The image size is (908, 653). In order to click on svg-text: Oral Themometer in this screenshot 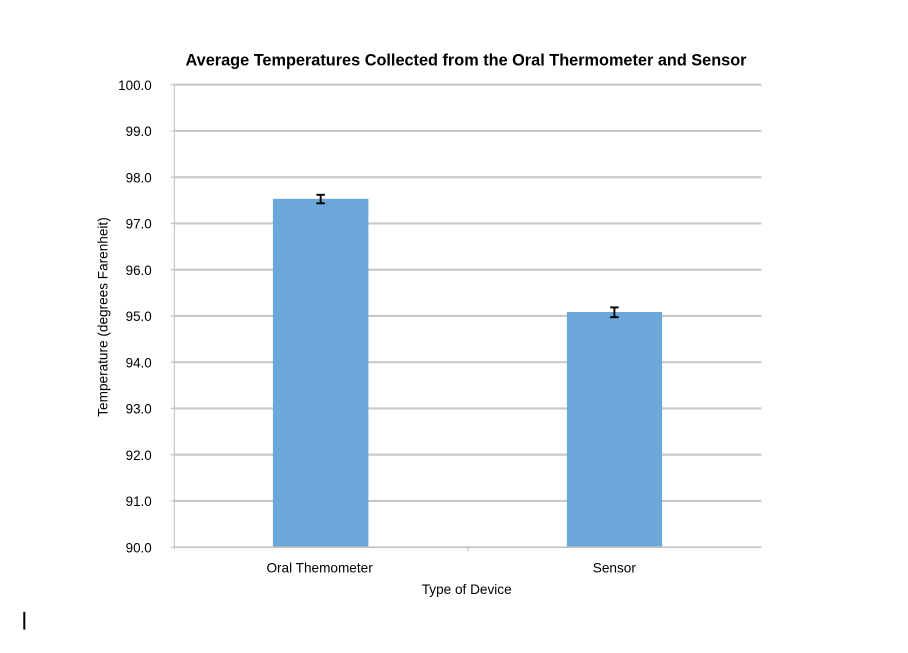, I will do `click(319, 568)`.